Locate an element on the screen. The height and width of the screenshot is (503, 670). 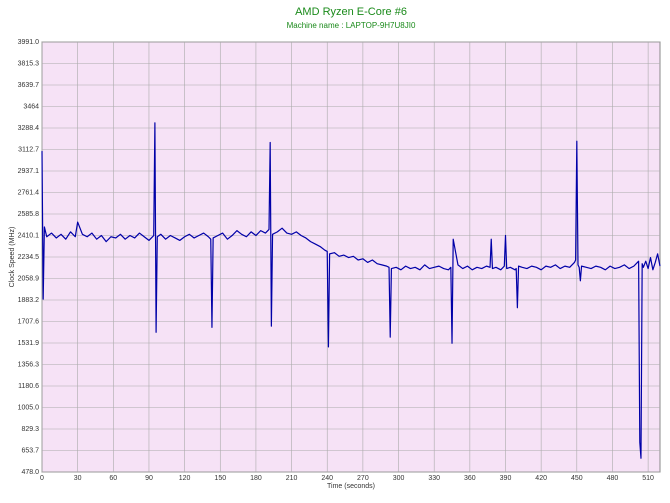
y-tick-label: 1707.6 is located at coordinates (29, 321).